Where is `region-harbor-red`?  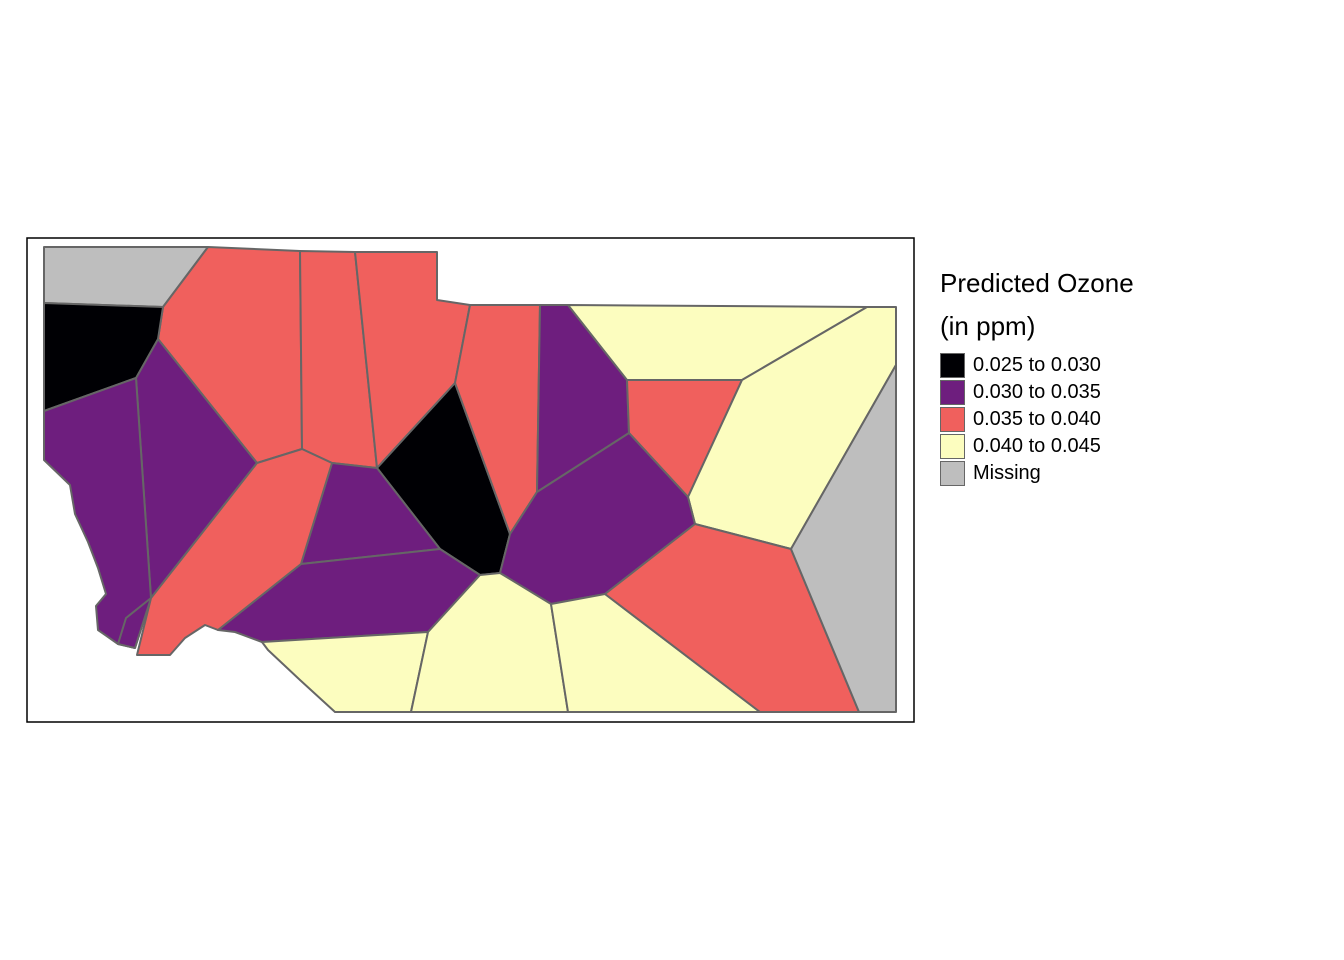 region-harbor-red is located at coordinates (234, 552).